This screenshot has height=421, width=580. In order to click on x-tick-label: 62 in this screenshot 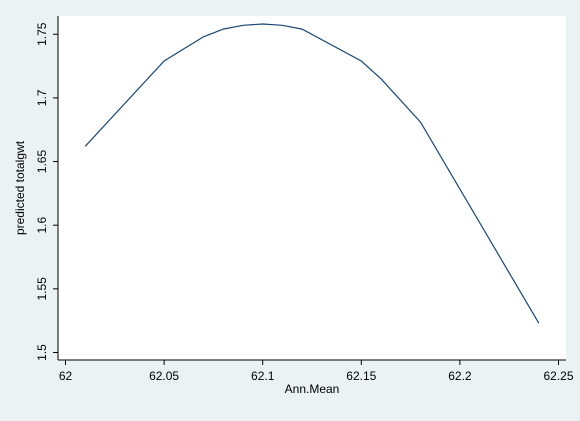, I will do `click(66, 376)`.